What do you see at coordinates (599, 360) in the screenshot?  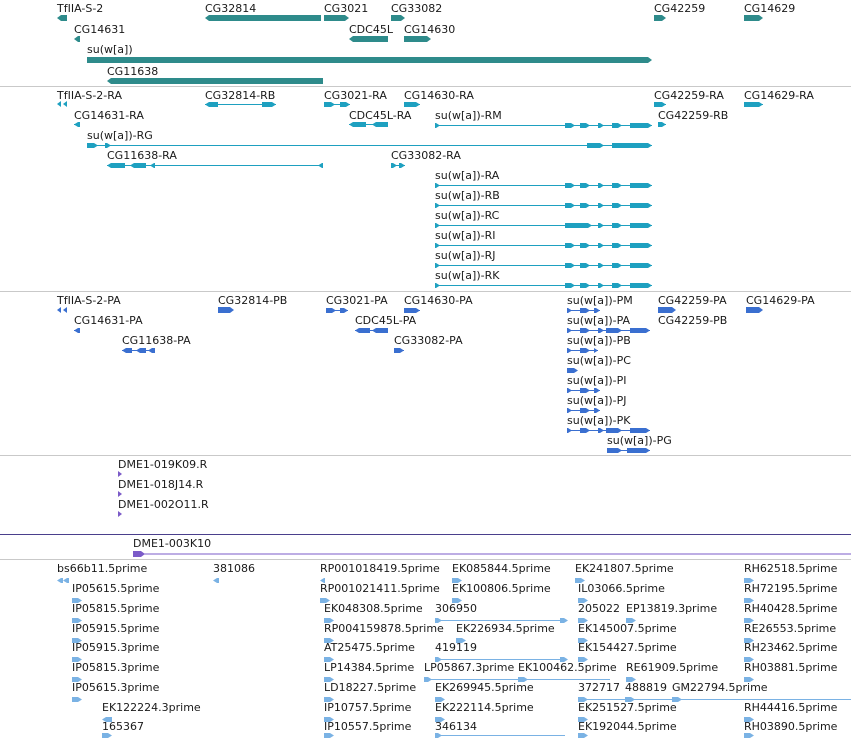 I see `protein-label: su(w[a])-PC` at bounding box center [599, 360].